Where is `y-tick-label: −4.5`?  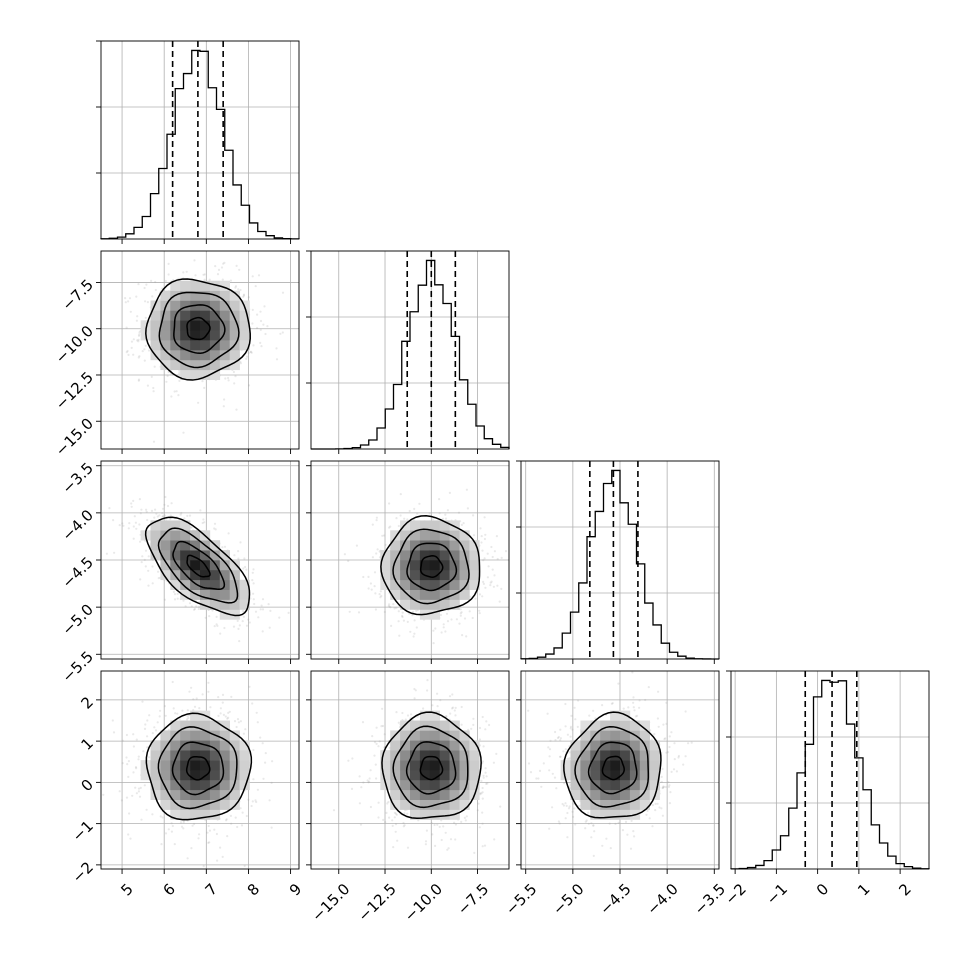 y-tick-label: −4.5 is located at coordinates (78, 572).